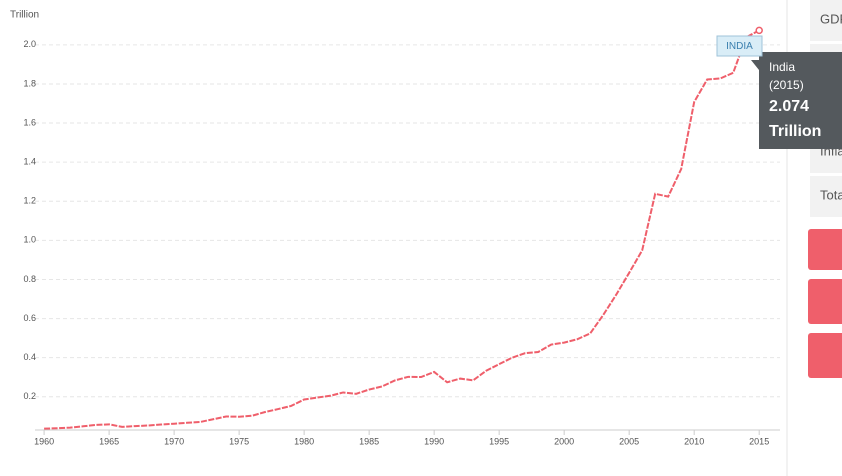  Describe the element at coordinates (564, 441) in the screenshot. I see `x-tick-label: 2000` at that location.